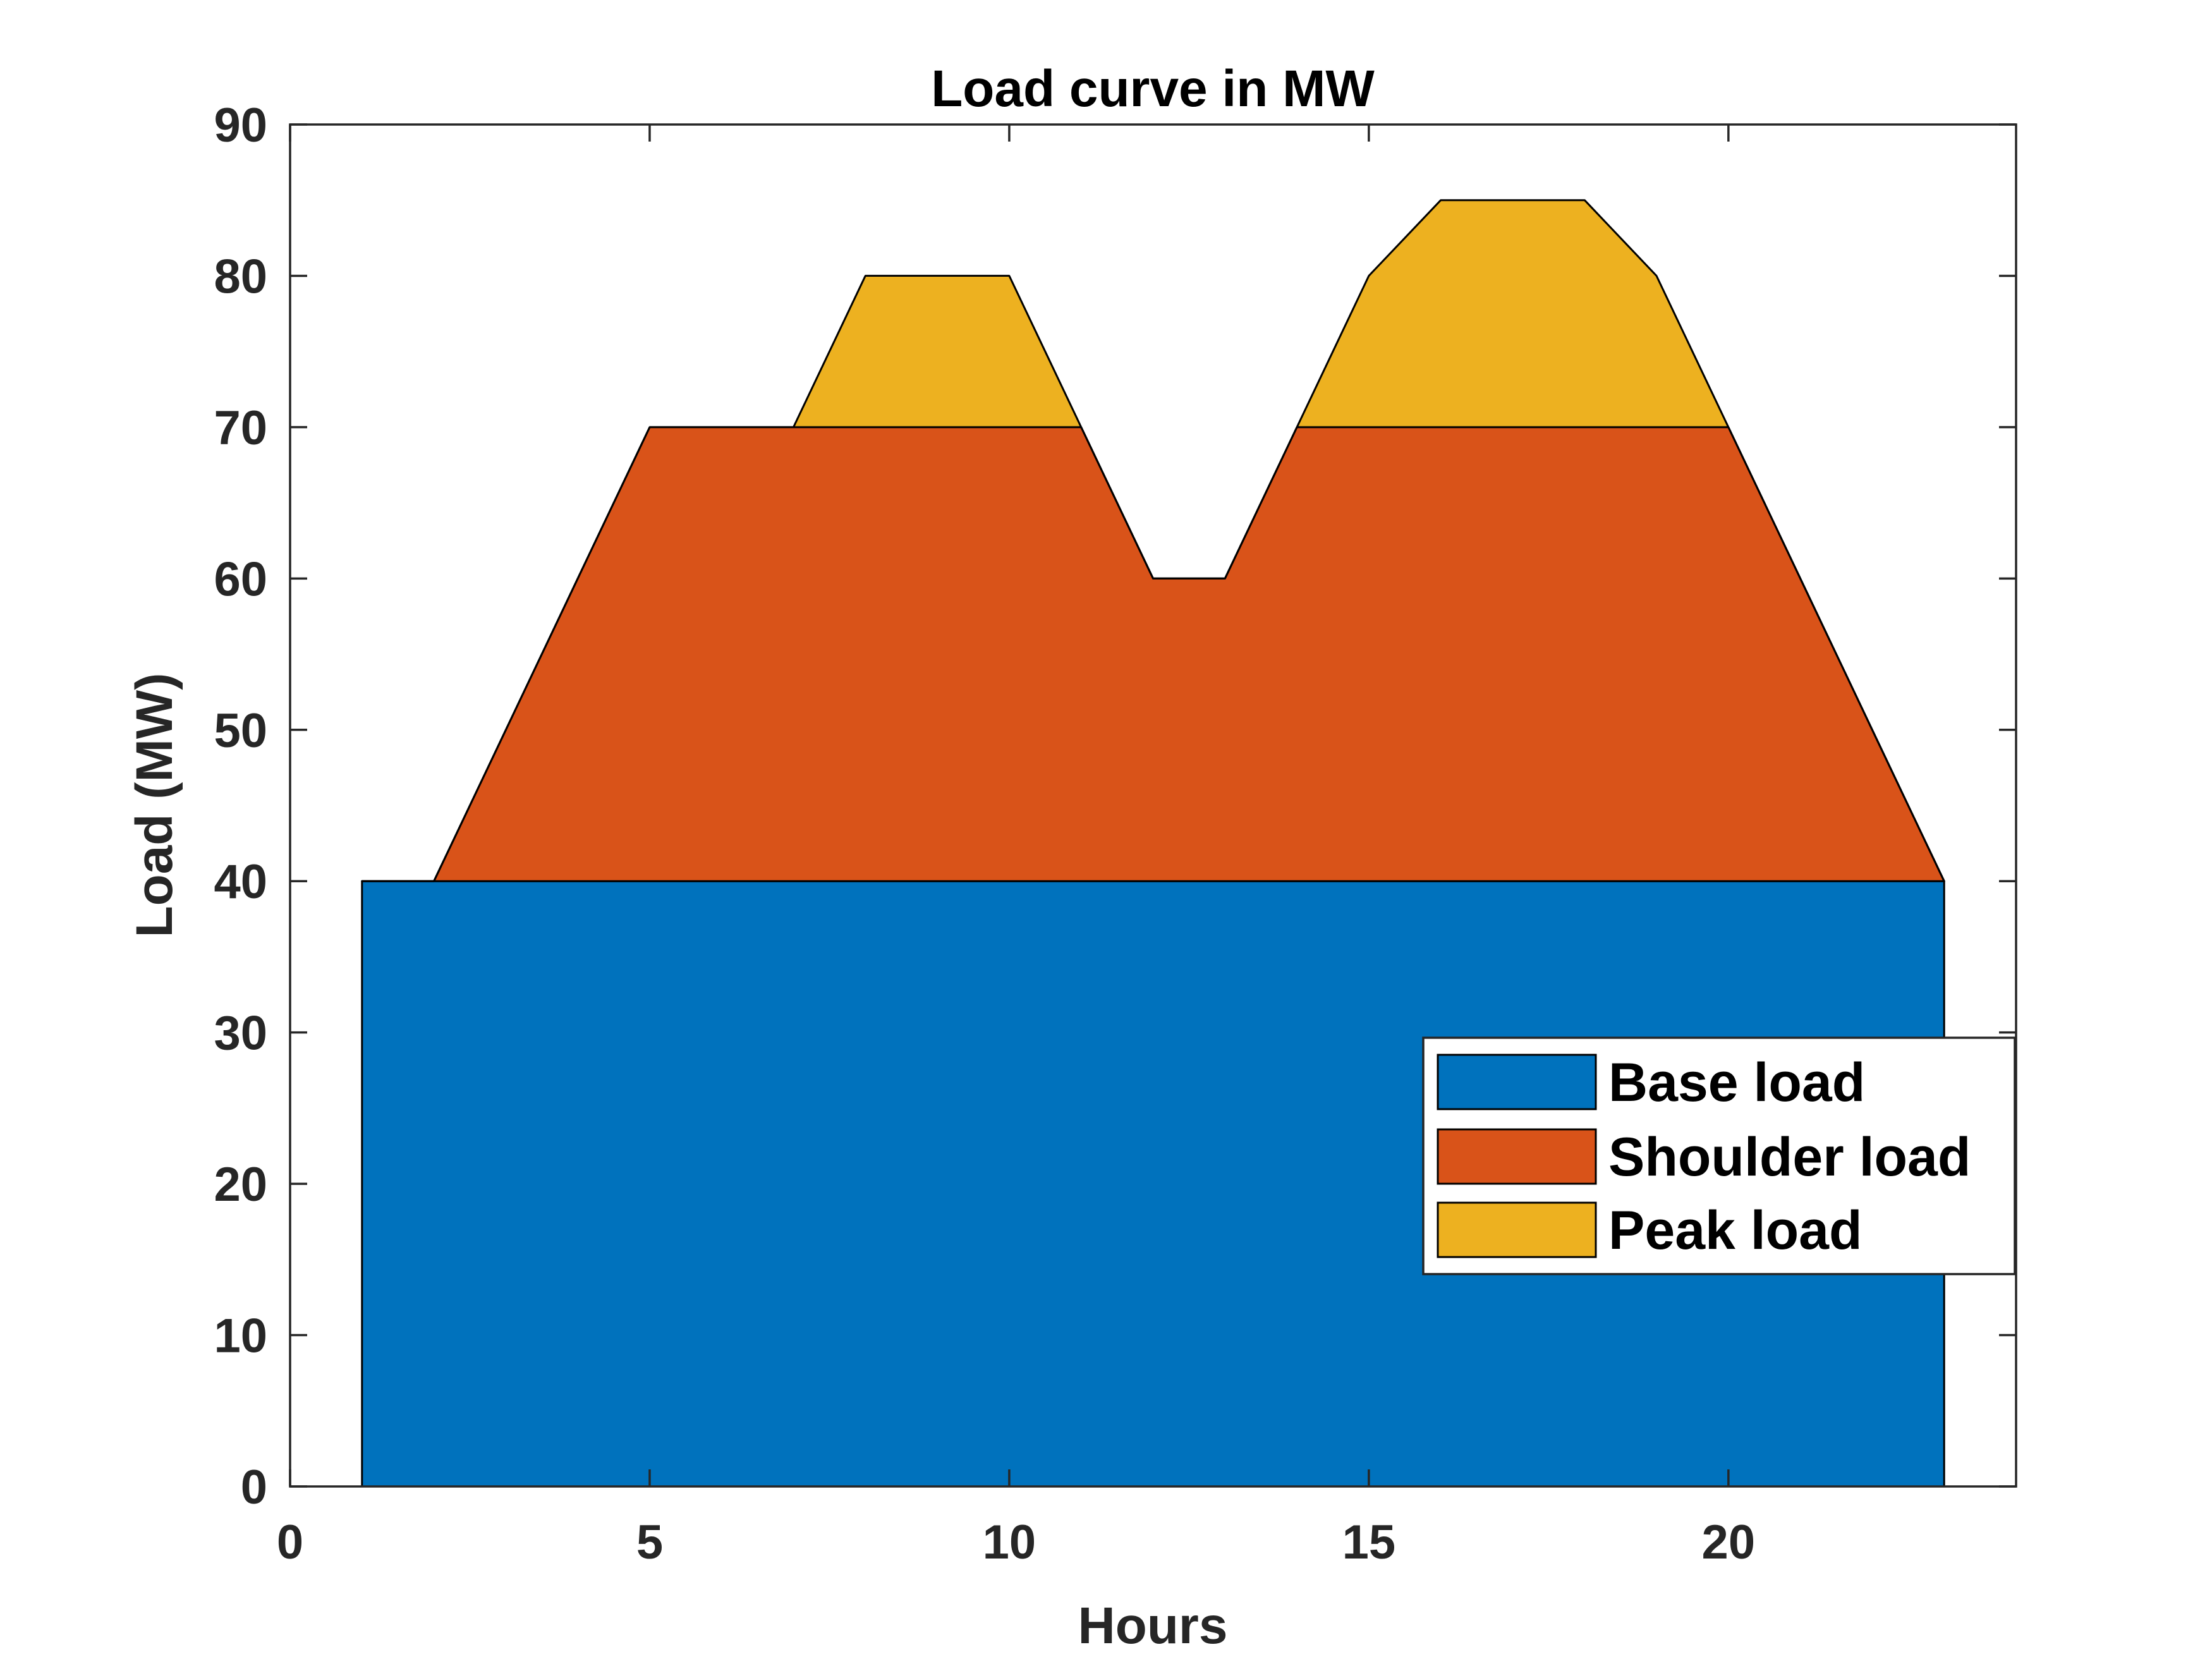  Describe the element at coordinates (240, 731) in the screenshot. I see `y-tick-label: 50` at that location.